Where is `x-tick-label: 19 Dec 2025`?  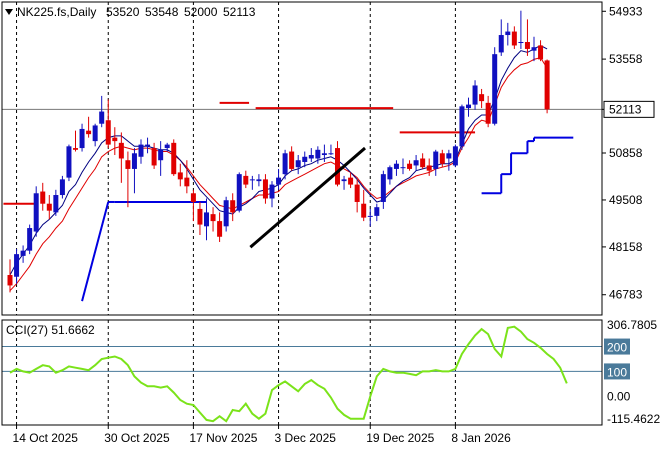
x-tick-label: 19 Dec 2025 is located at coordinates (400, 438).